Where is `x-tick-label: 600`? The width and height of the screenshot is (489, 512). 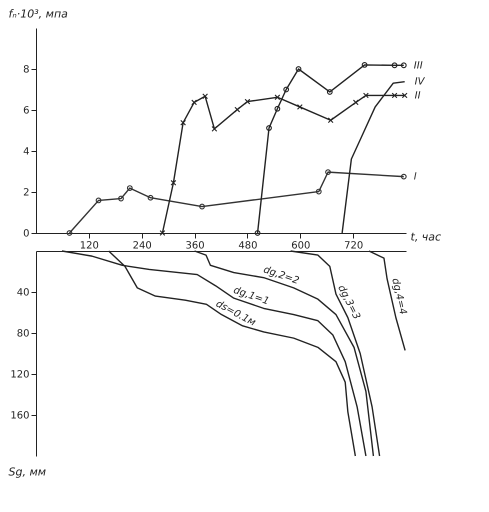
x-tick-label: 600 is located at coordinates (300, 246).